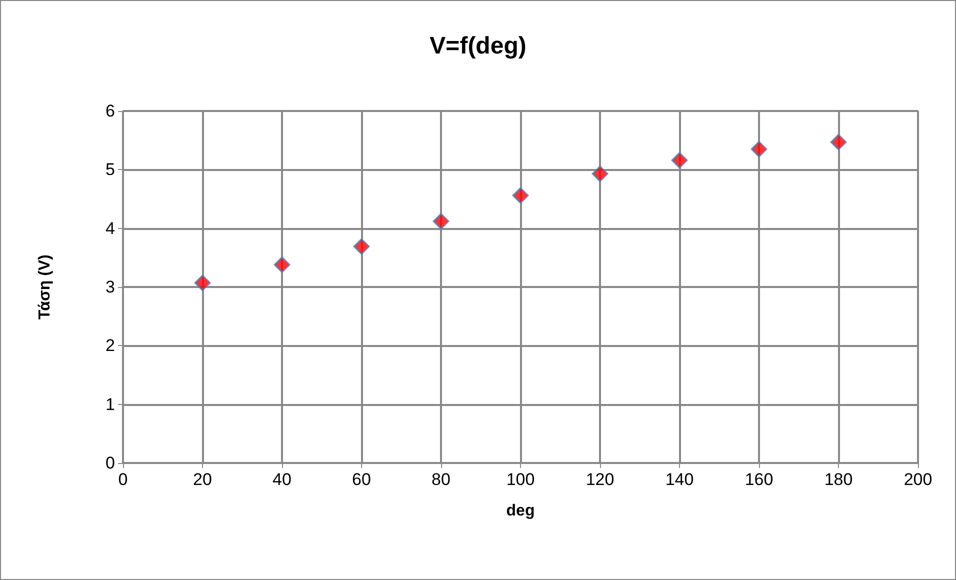 The image size is (956, 580). I want to click on y-tick-label: 0, so click(110, 463).